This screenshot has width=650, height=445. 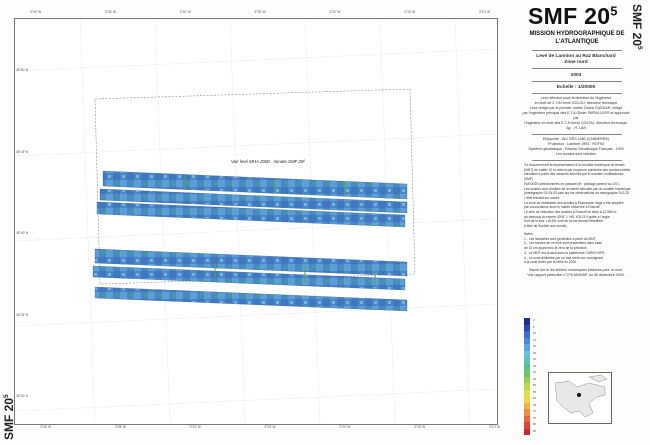 I want to click on depth-legend, so click(x=527, y=376).